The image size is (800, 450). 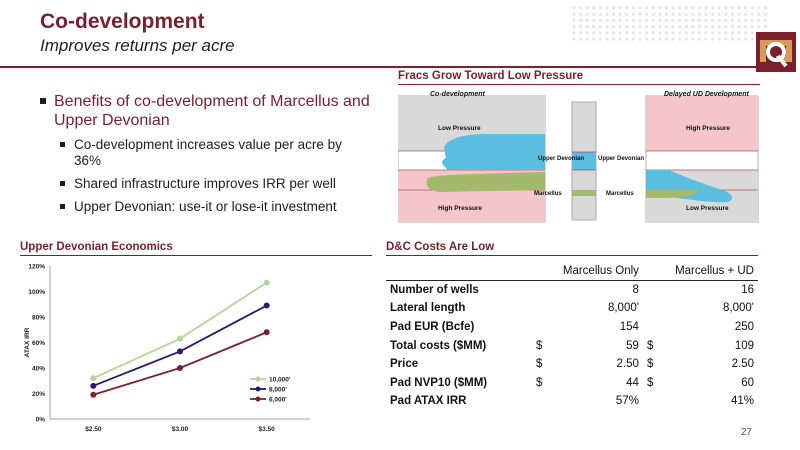 I want to click on table-row: Price $2.50 $2.50, so click(x=572, y=364).